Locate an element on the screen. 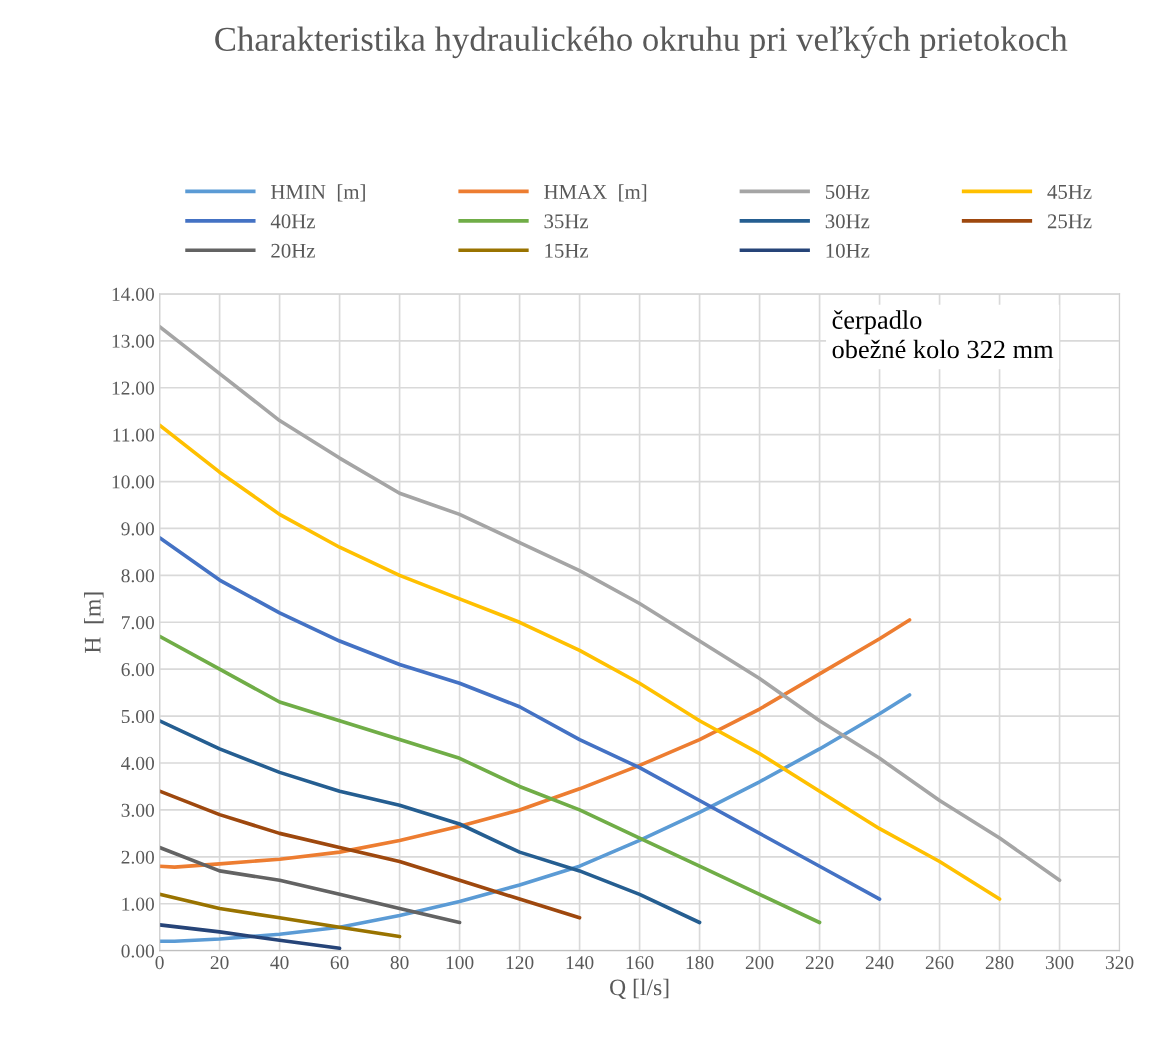 The height and width of the screenshot is (1061, 1165). y-tick-label: 5.00 is located at coordinates (137, 716).